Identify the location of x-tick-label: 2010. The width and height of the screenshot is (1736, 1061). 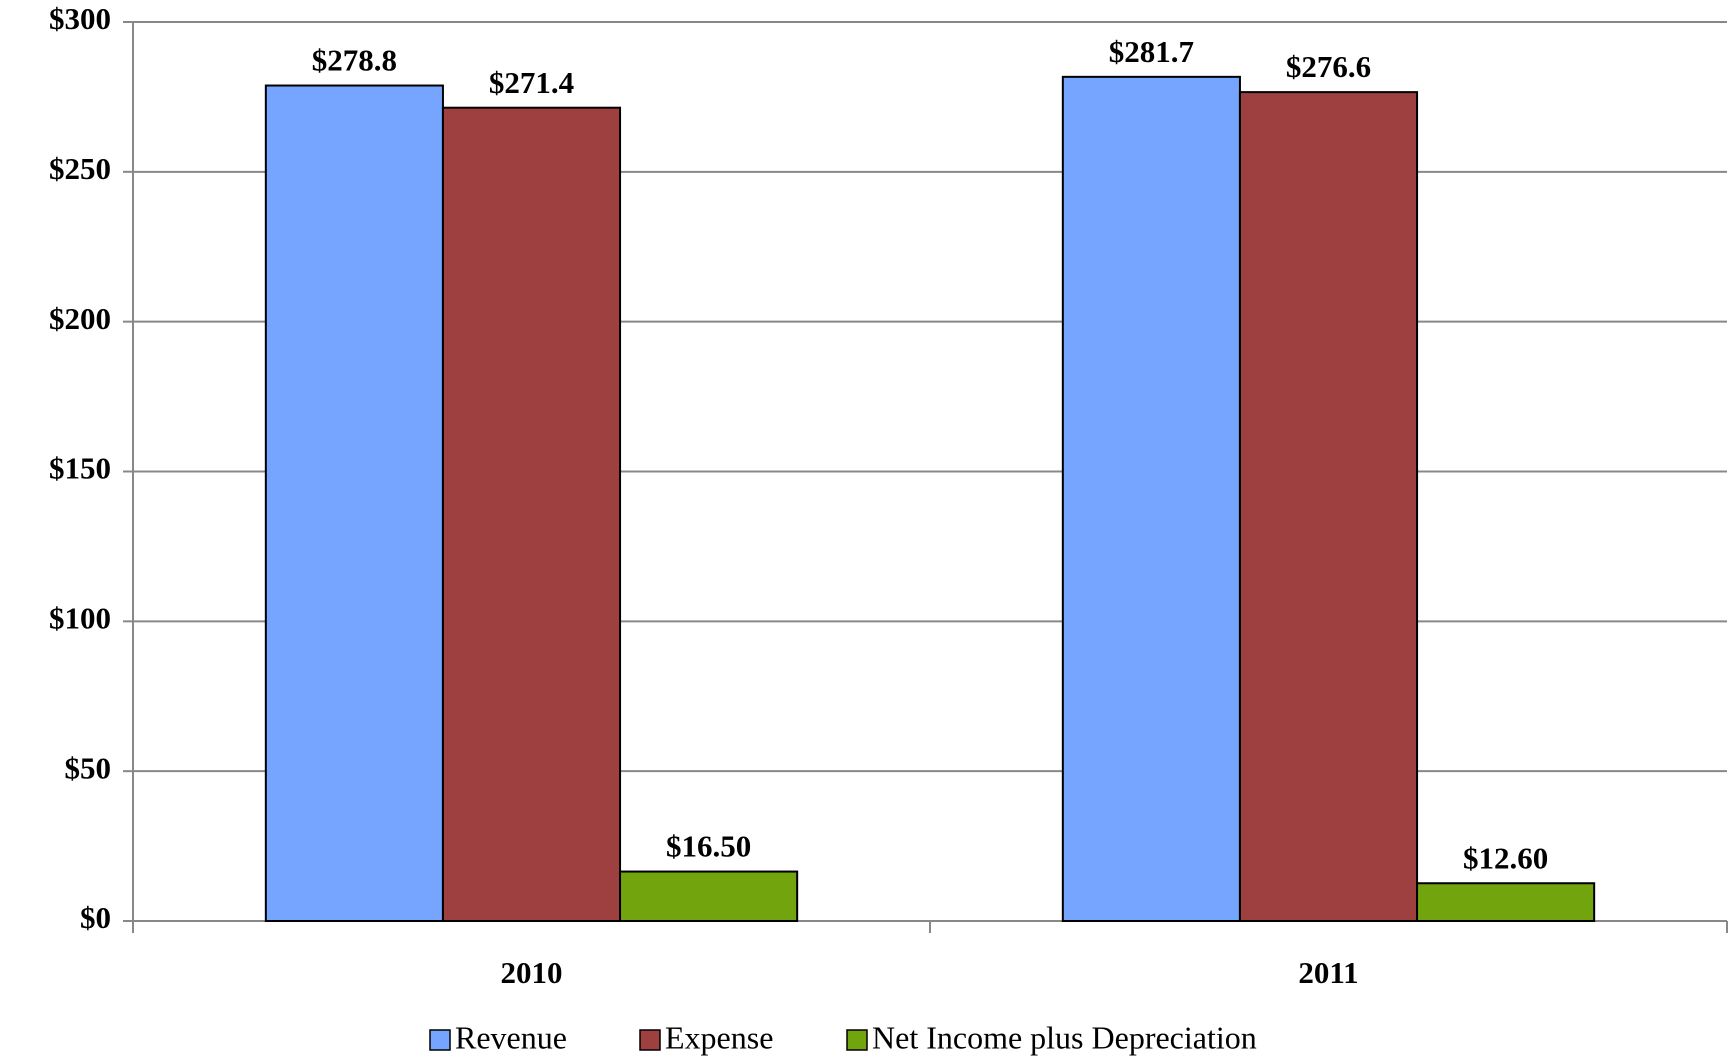
(532, 972).